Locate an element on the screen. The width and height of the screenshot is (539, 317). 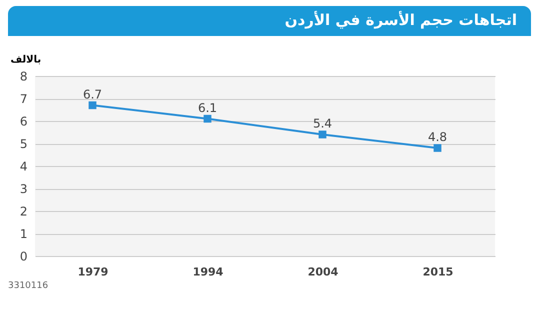
y-tick-label: 0 is located at coordinates (24, 257).